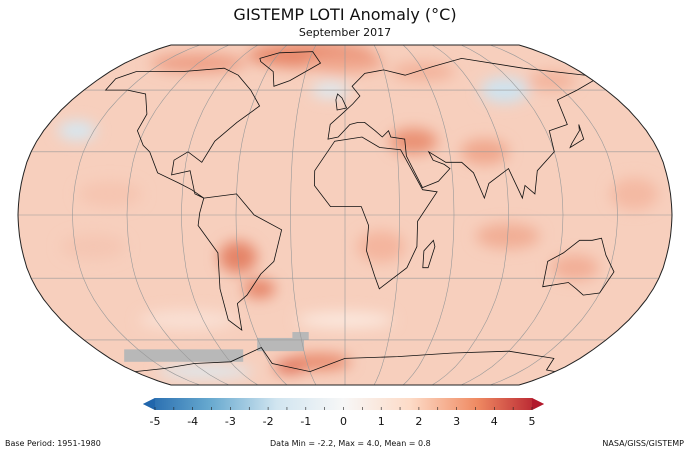  I want to click on colorbar-tick-label: 3, so click(457, 421).